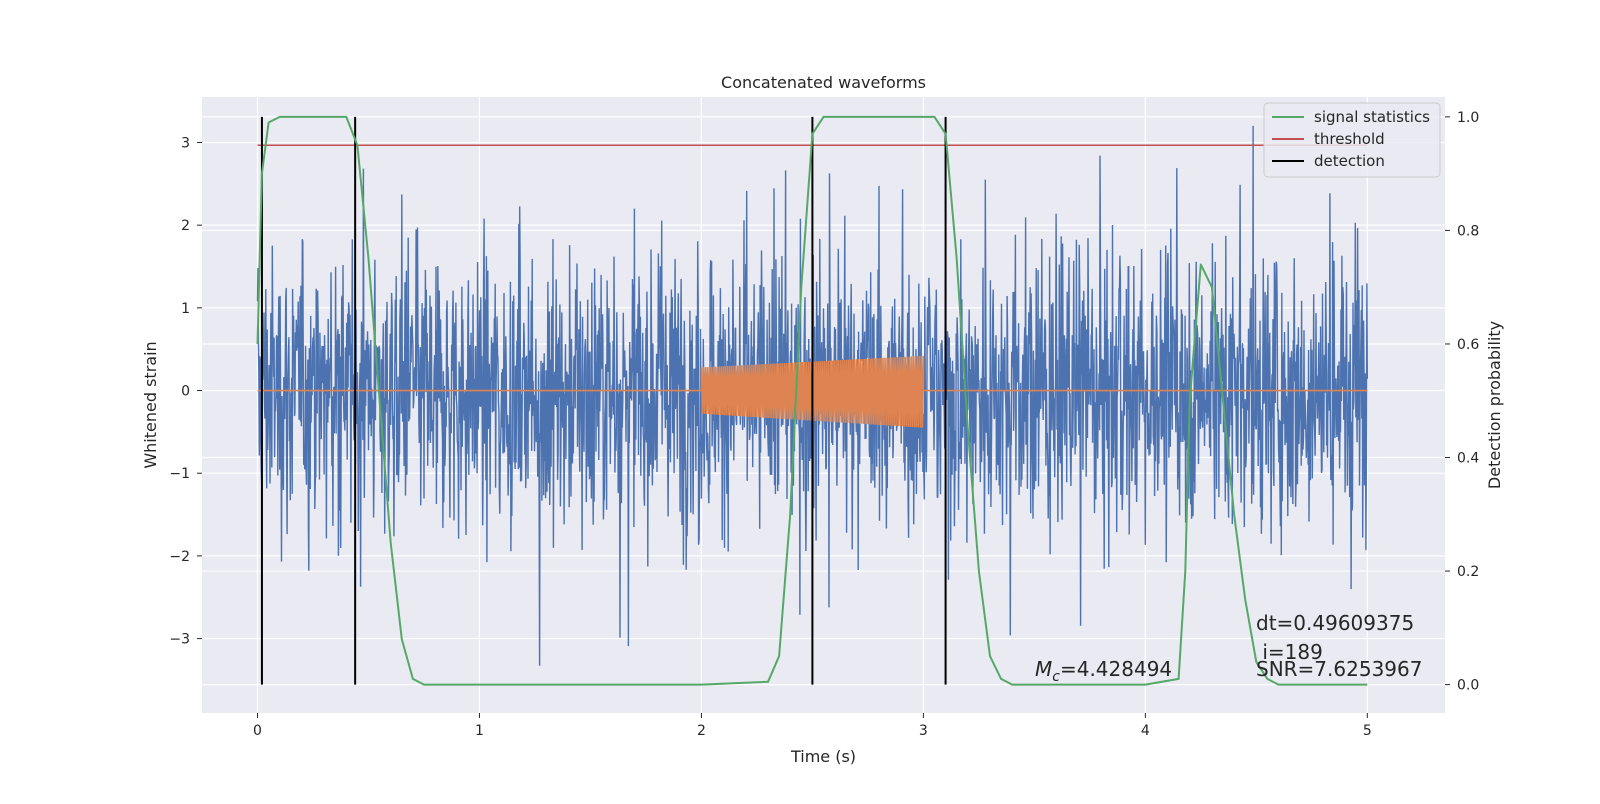 The image size is (1600, 804). I want to click on y-tick-label-0: −3, so click(179, 640).